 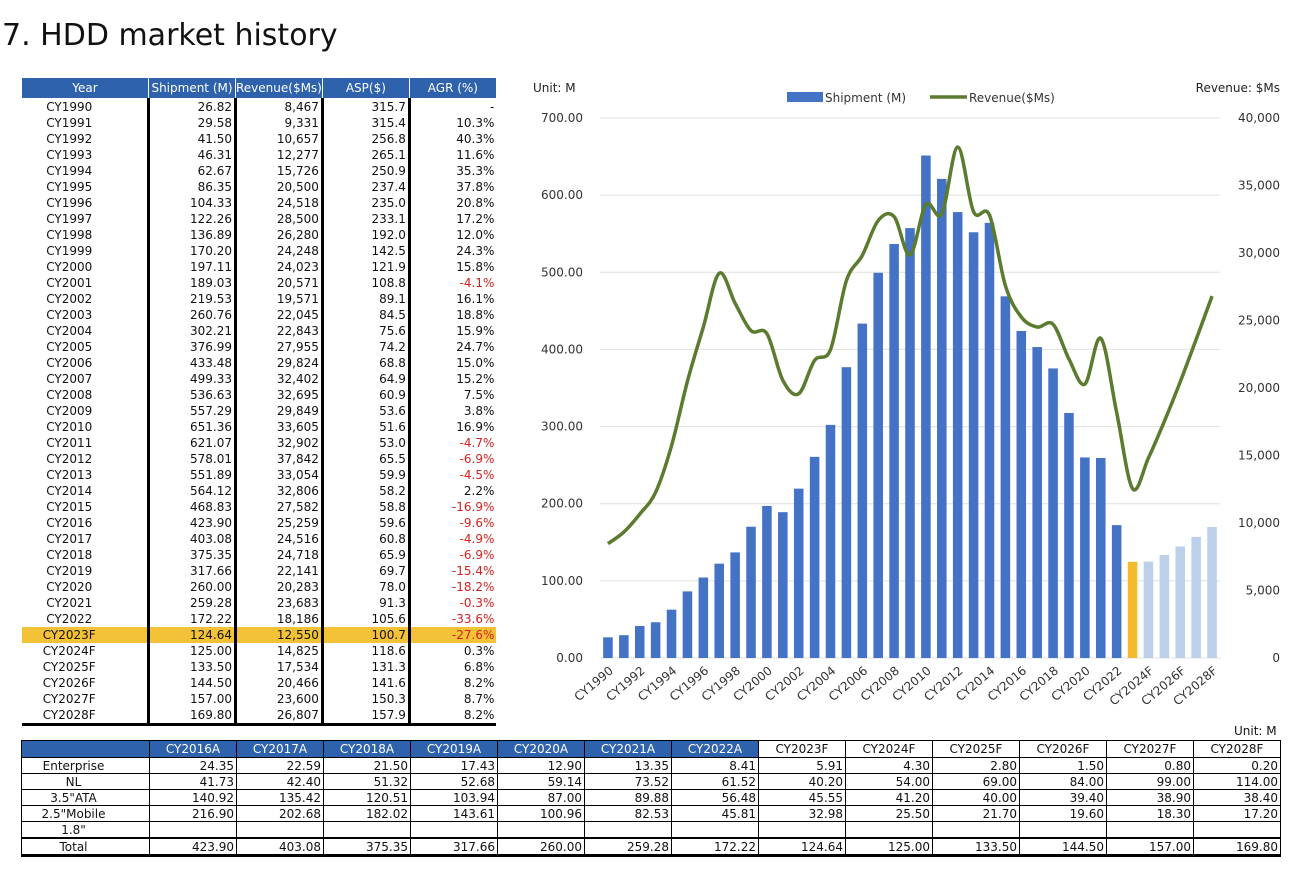 I want to click on segment-value-cell: 19.60, so click(x=1063, y=813).